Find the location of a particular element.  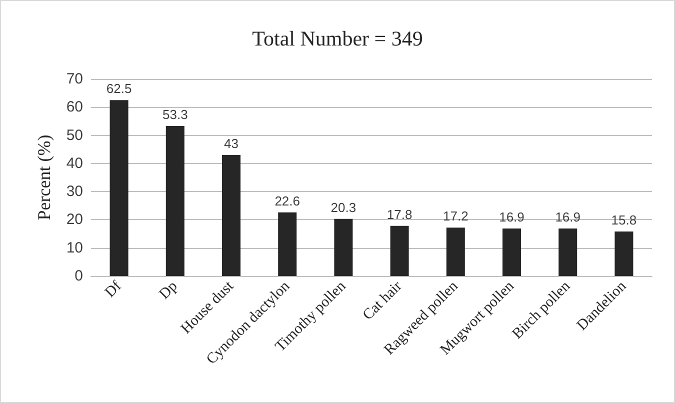

y-tick-label: 70 is located at coordinates (74, 79).